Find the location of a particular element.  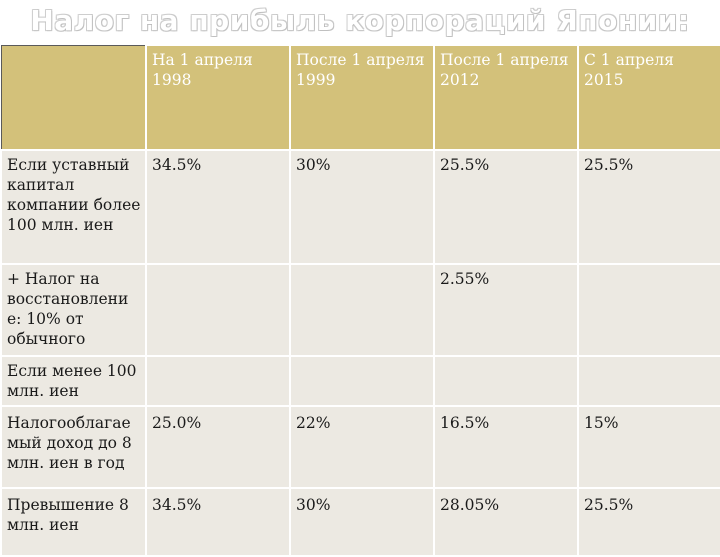

table-row: Если менее 100 млн. иен is located at coordinates (360, 381).